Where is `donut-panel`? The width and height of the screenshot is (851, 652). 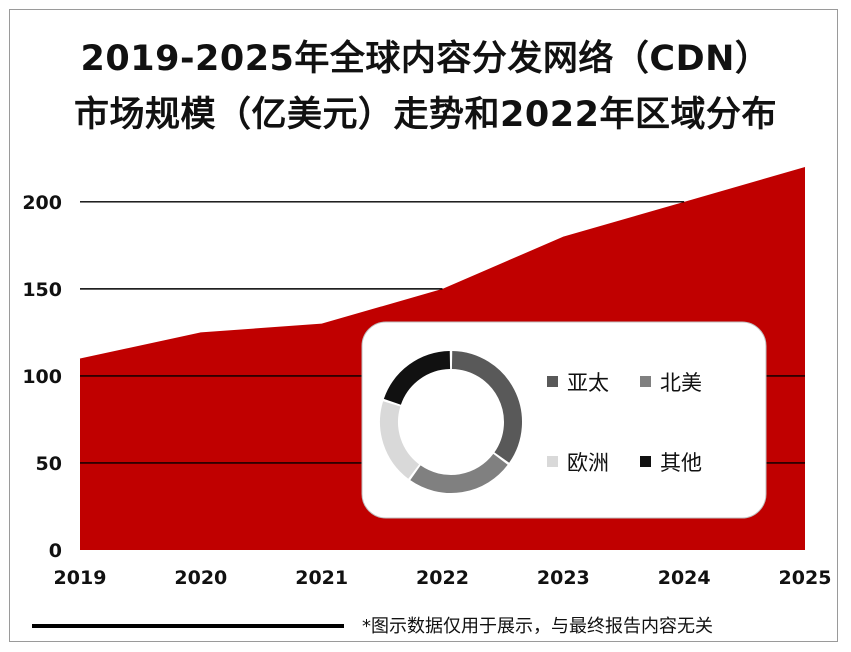
donut-panel is located at coordinates (564, 420).